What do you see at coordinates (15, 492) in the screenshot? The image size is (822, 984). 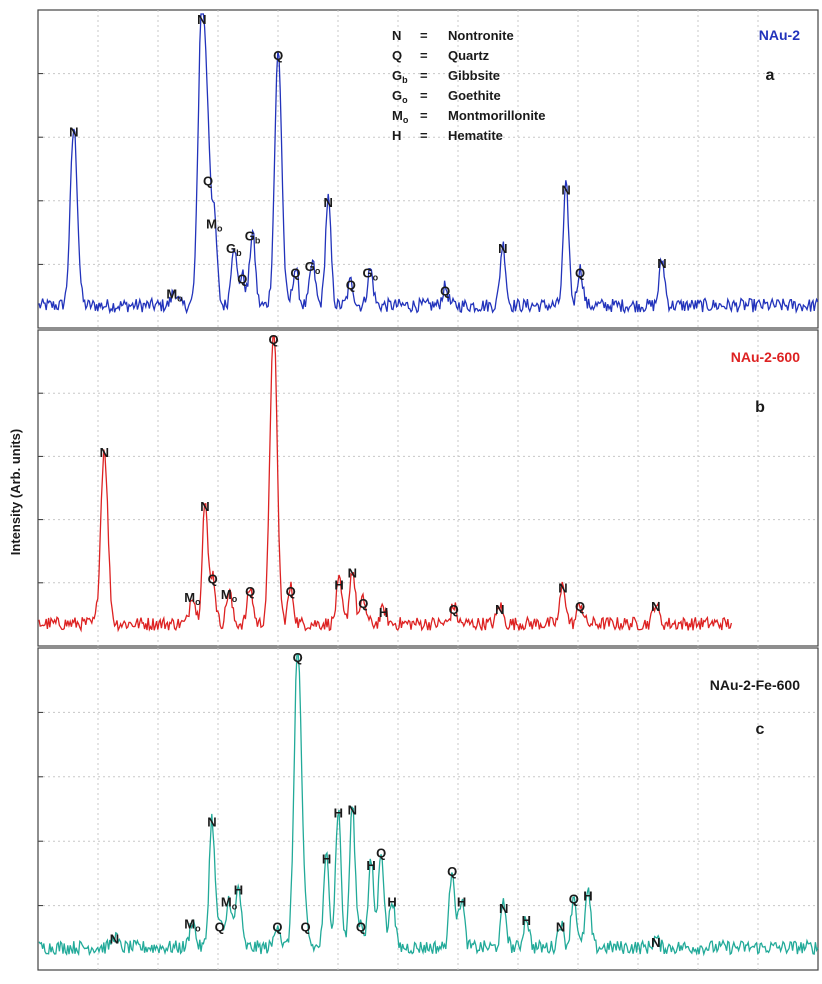 I see `y-axis-label: Intensity (Arb. units)` at bounding box center [15, 492].